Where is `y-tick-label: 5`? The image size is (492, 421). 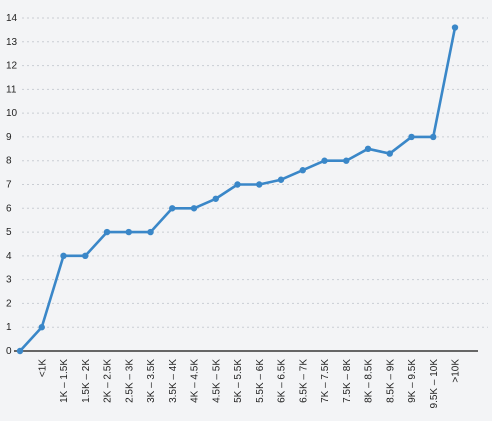
y-tick-label: 5 is located at coordinates (9, 232).